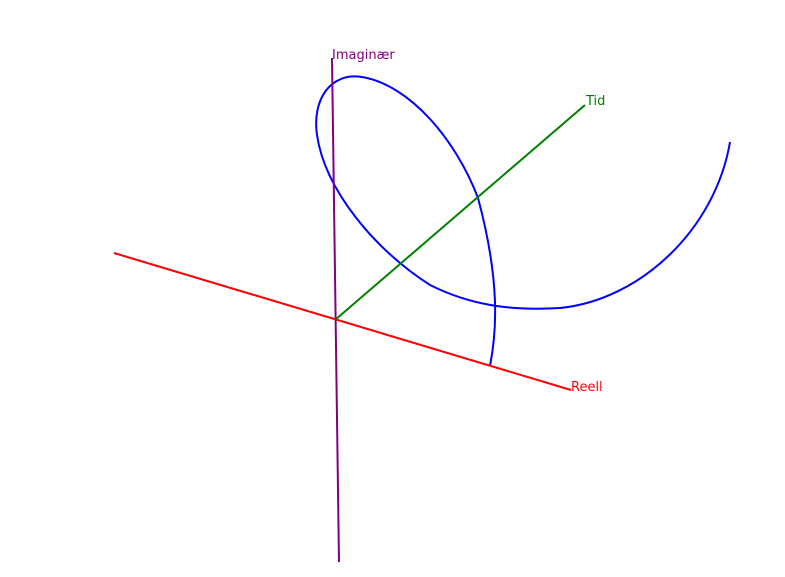 The height and width of the screenshot is (577, 785). I want to click on time-axis-label: Tid, so click(595, 101).